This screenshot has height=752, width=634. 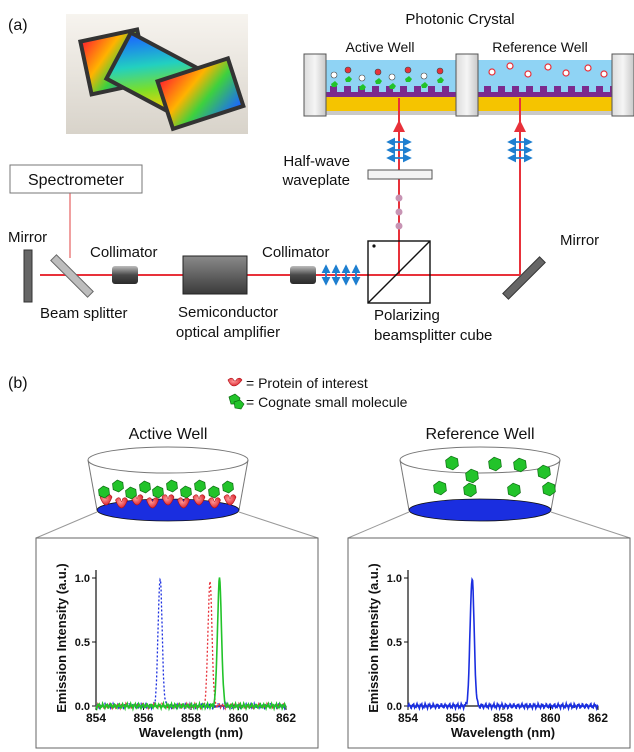 I want to click on x-axis-label: Wavelength (nm), so click(x=503, y=732).